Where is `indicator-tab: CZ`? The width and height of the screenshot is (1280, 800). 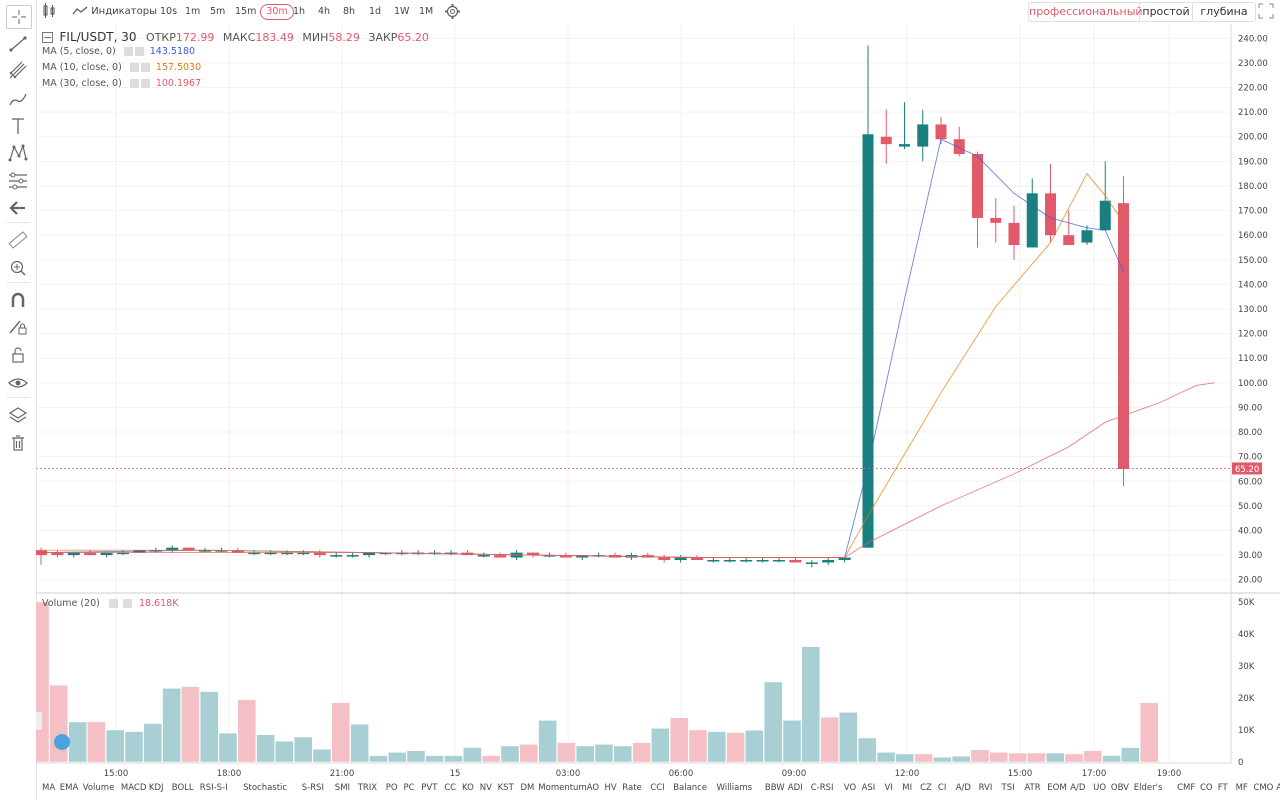 indicator-tab: CZ is located at coordinates (926, 788).